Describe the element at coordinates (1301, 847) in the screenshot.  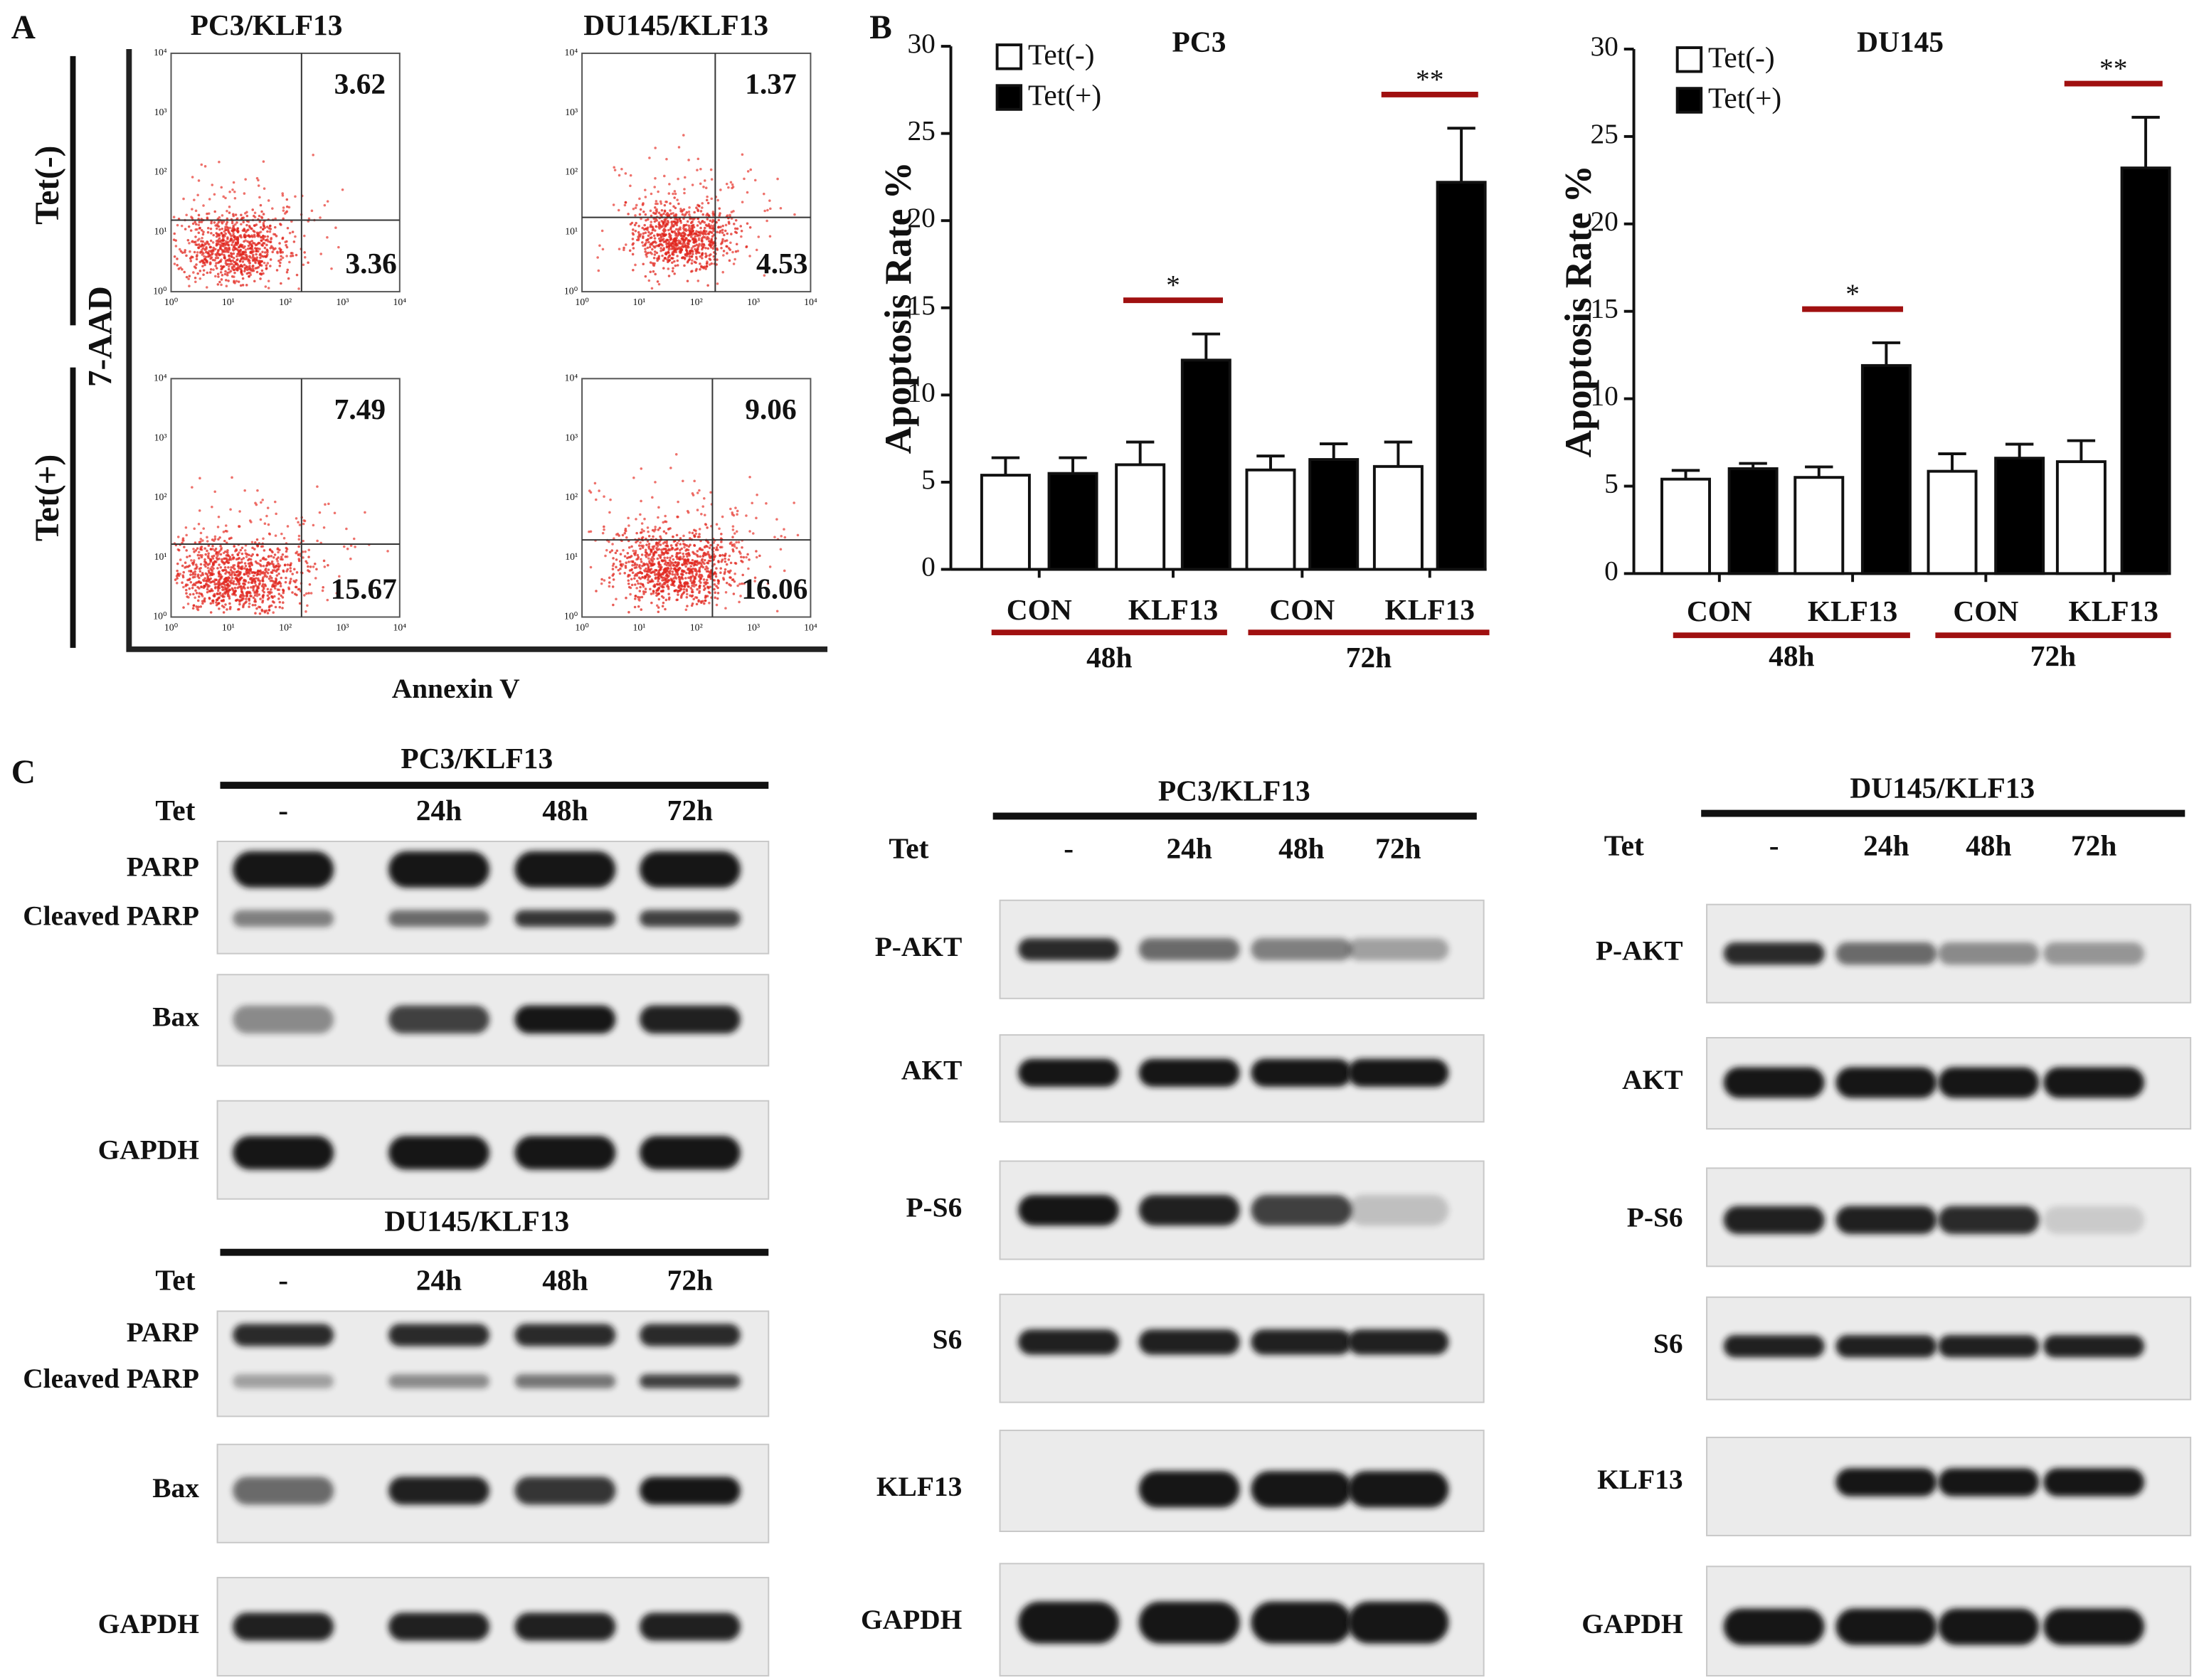
I see `lane-label: 48h` at that location.